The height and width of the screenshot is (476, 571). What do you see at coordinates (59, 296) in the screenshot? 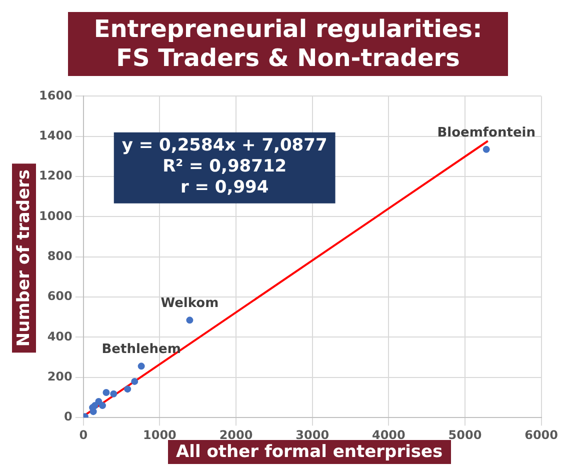
I see `y-tick-label: 600` at bounding box center [59, 296].